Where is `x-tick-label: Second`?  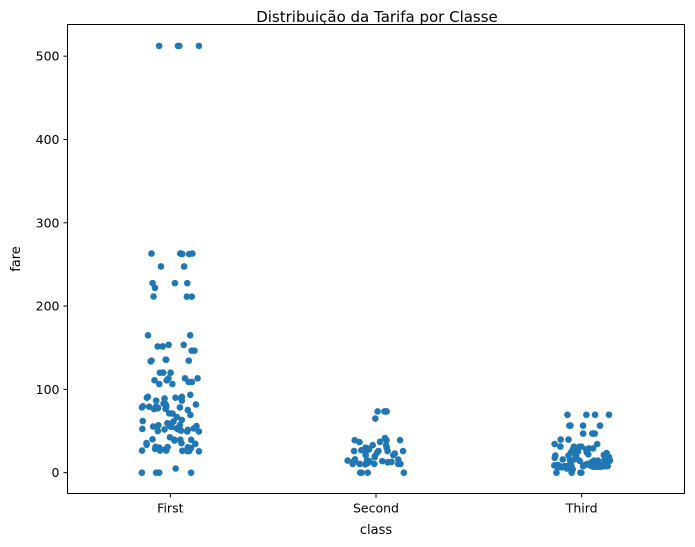
x-tick-label: Second is located at coordinates (376, 508).